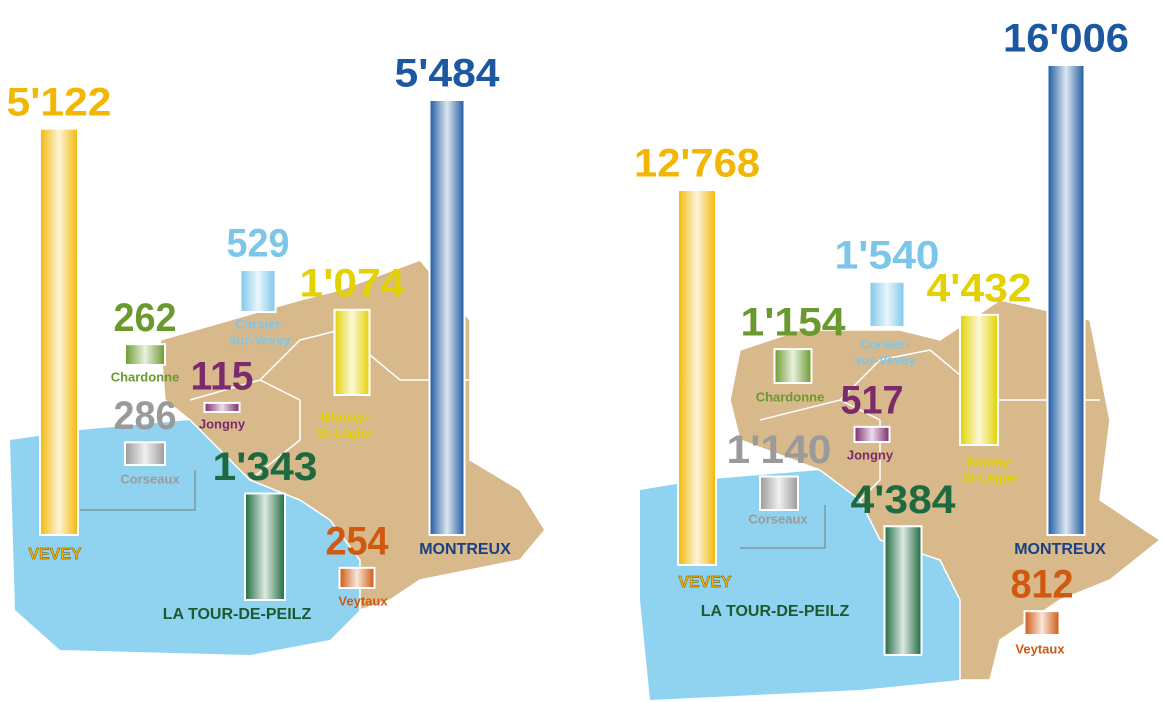  Describe the element at coordinates (258, 244) in the screenshot. I see `value-label: 529` at that location.